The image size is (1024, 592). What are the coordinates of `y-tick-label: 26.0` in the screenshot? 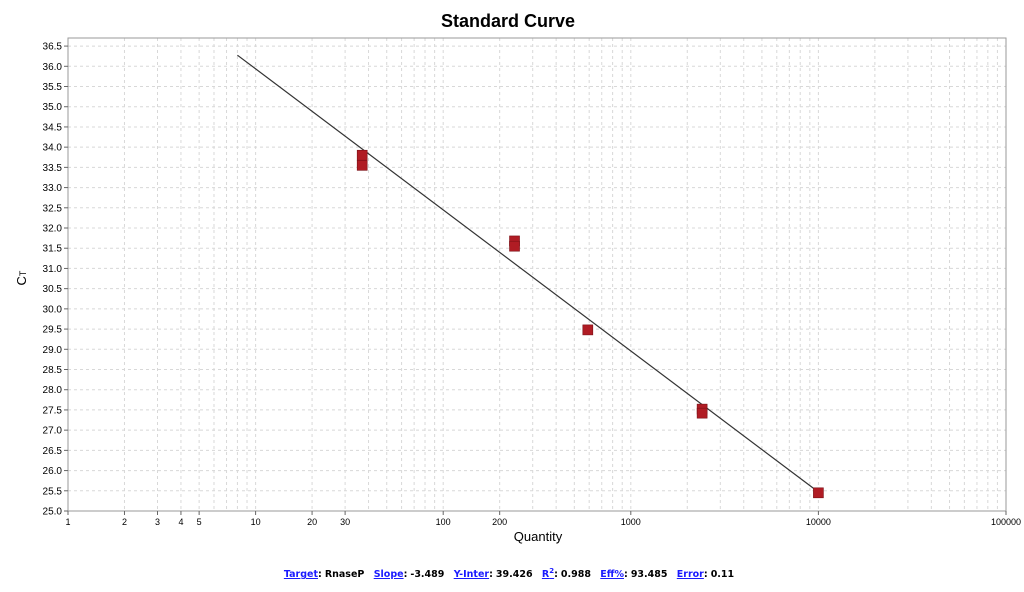 It's located at (53, 471).